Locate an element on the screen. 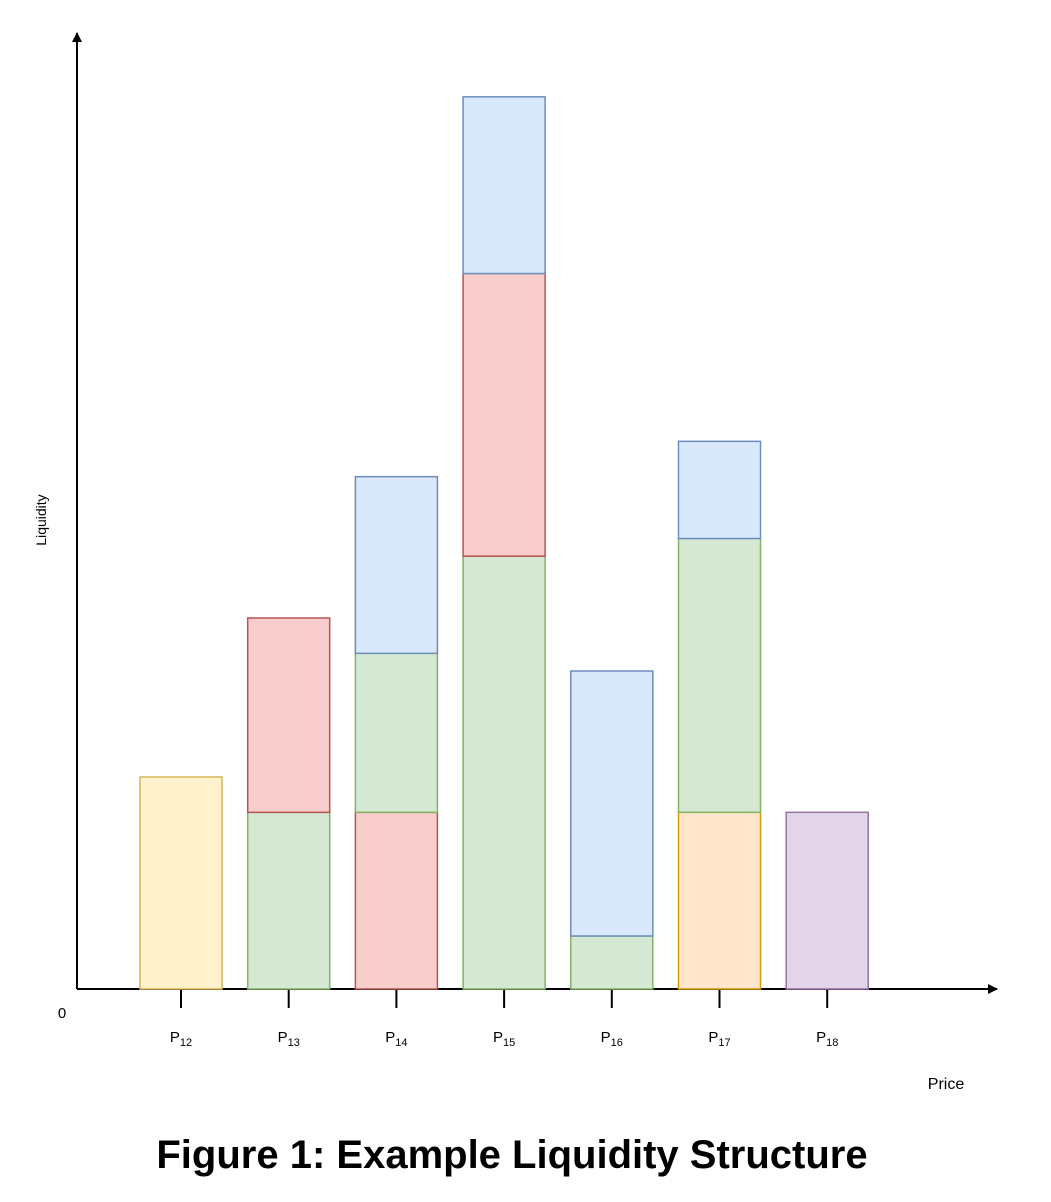 The height and width of the screenshot is (1202, 1051). x-tick-label: P14 is located at coordinates (396, 1039).